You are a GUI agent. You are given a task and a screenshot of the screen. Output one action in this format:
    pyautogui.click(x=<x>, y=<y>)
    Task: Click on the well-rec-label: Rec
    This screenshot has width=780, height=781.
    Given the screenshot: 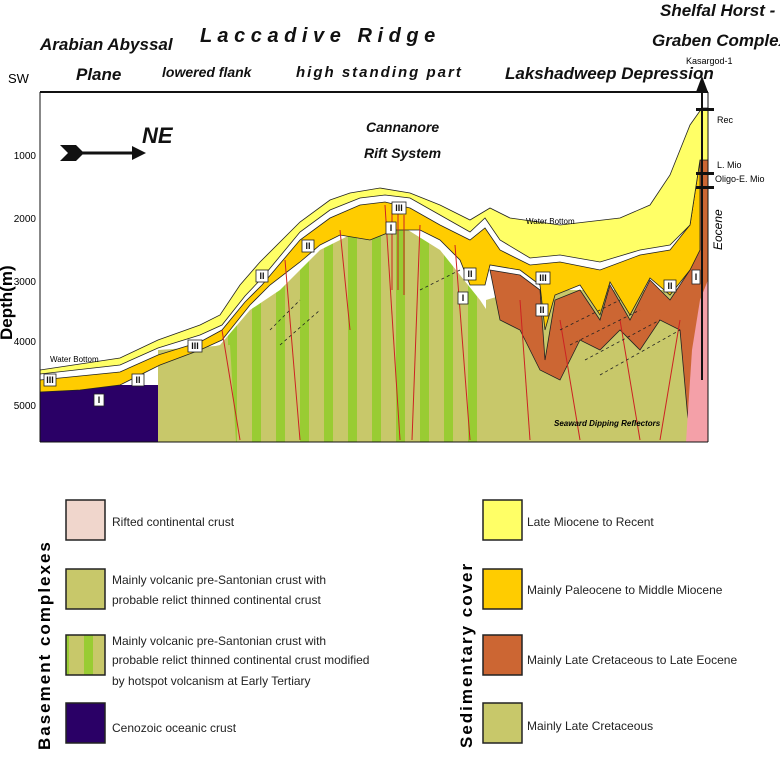 What is the action you would take?
    pyautogui.click(x=725, y=120)
    